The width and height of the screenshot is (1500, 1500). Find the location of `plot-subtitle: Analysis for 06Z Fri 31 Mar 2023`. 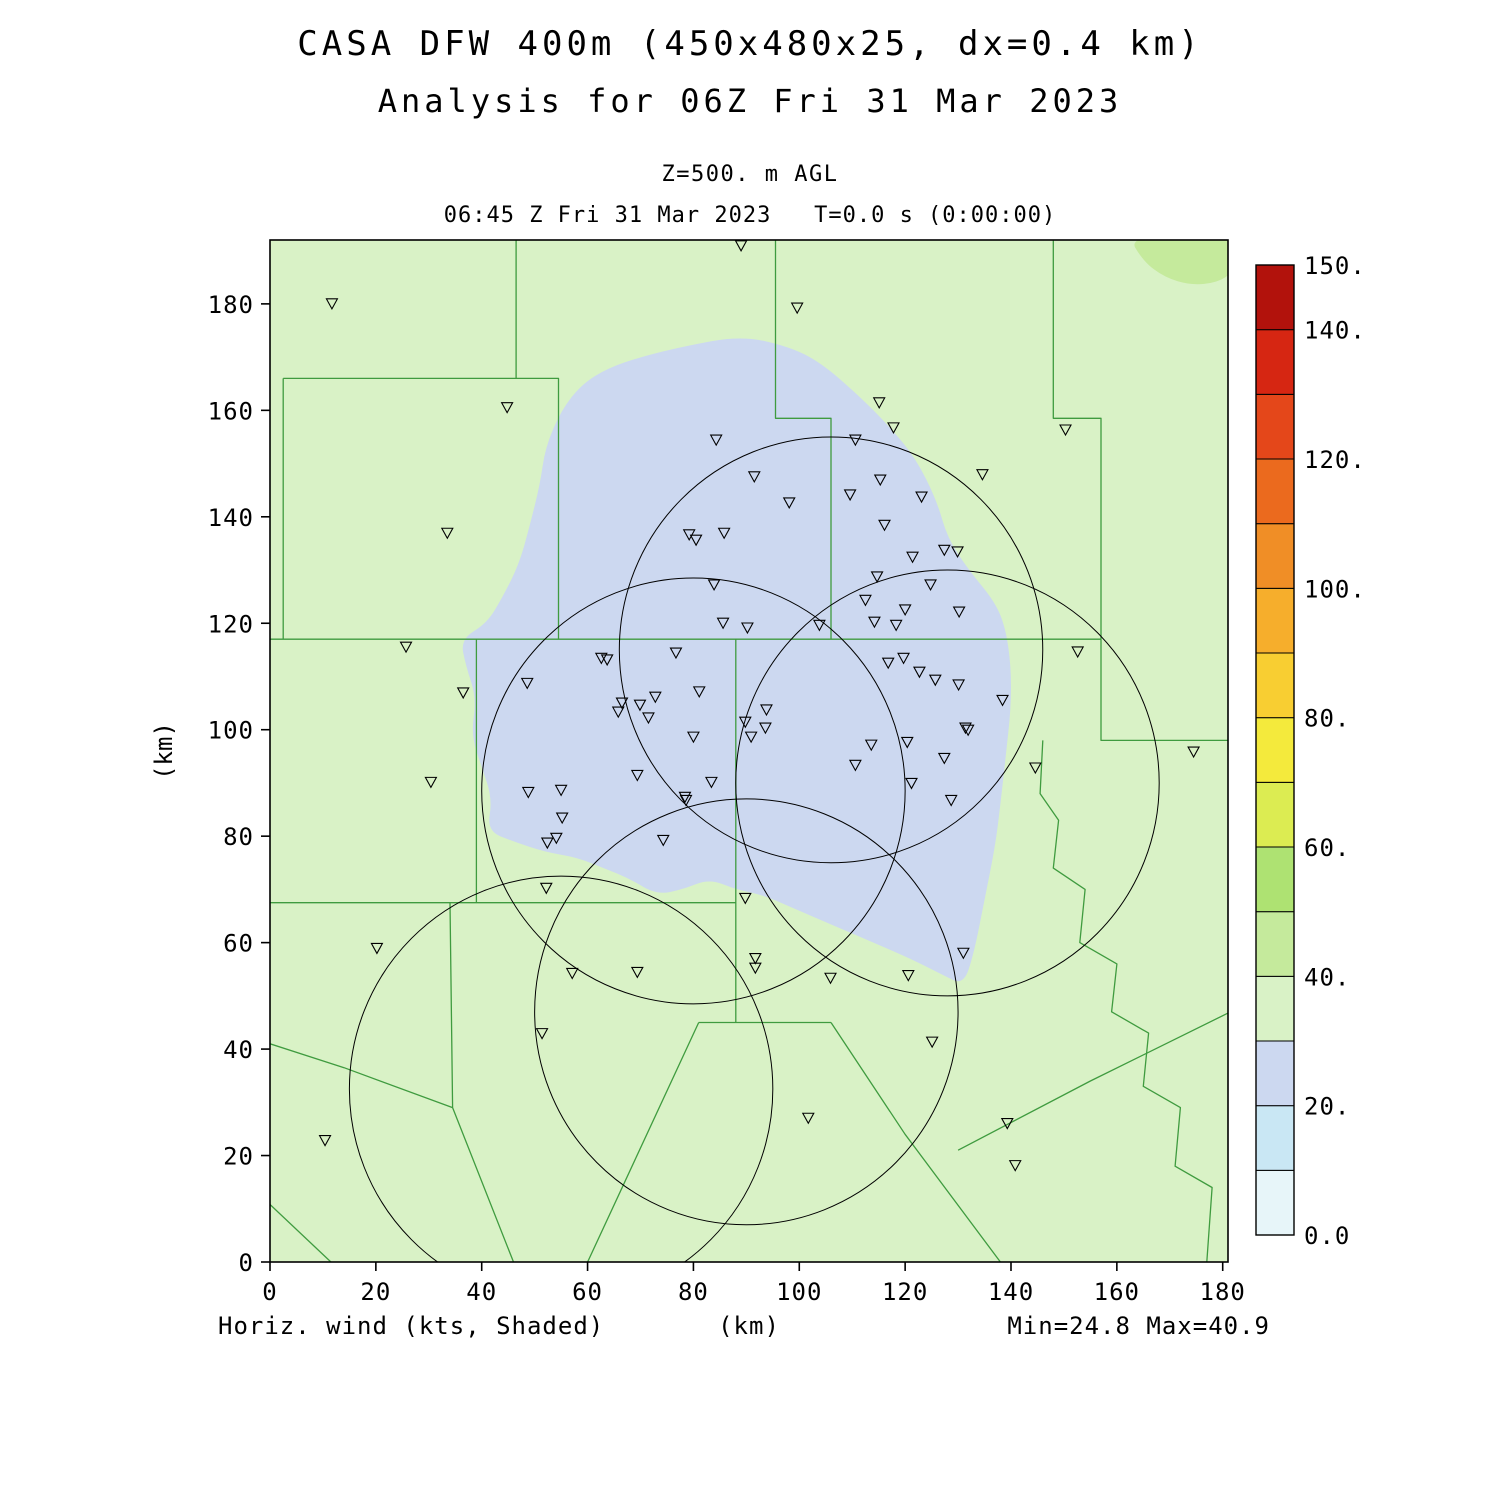

plot-subtitle: Analysis for 06Z Fri 31 Mar 2023 is located at coordinates (750, 101).